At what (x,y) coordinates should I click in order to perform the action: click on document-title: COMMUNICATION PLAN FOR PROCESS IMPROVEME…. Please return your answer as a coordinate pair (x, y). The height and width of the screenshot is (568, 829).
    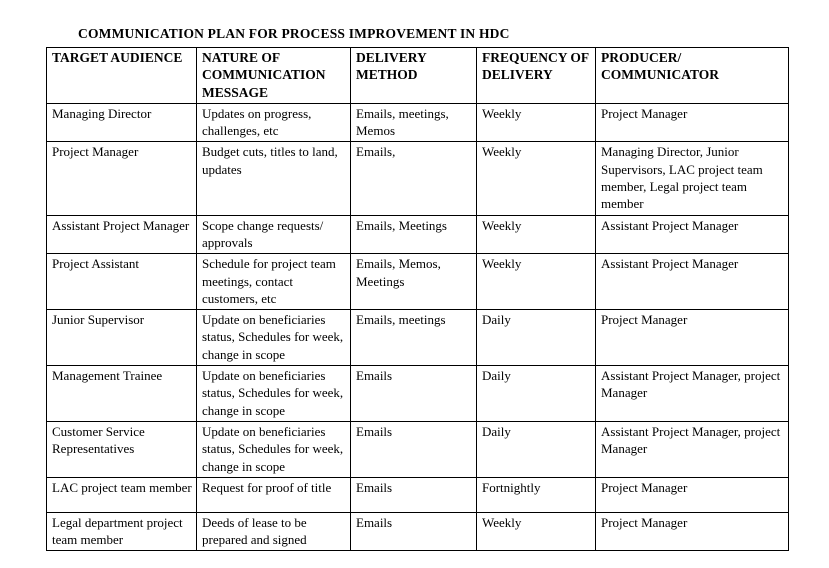
    Looking at the image, I should click on (294, 33).